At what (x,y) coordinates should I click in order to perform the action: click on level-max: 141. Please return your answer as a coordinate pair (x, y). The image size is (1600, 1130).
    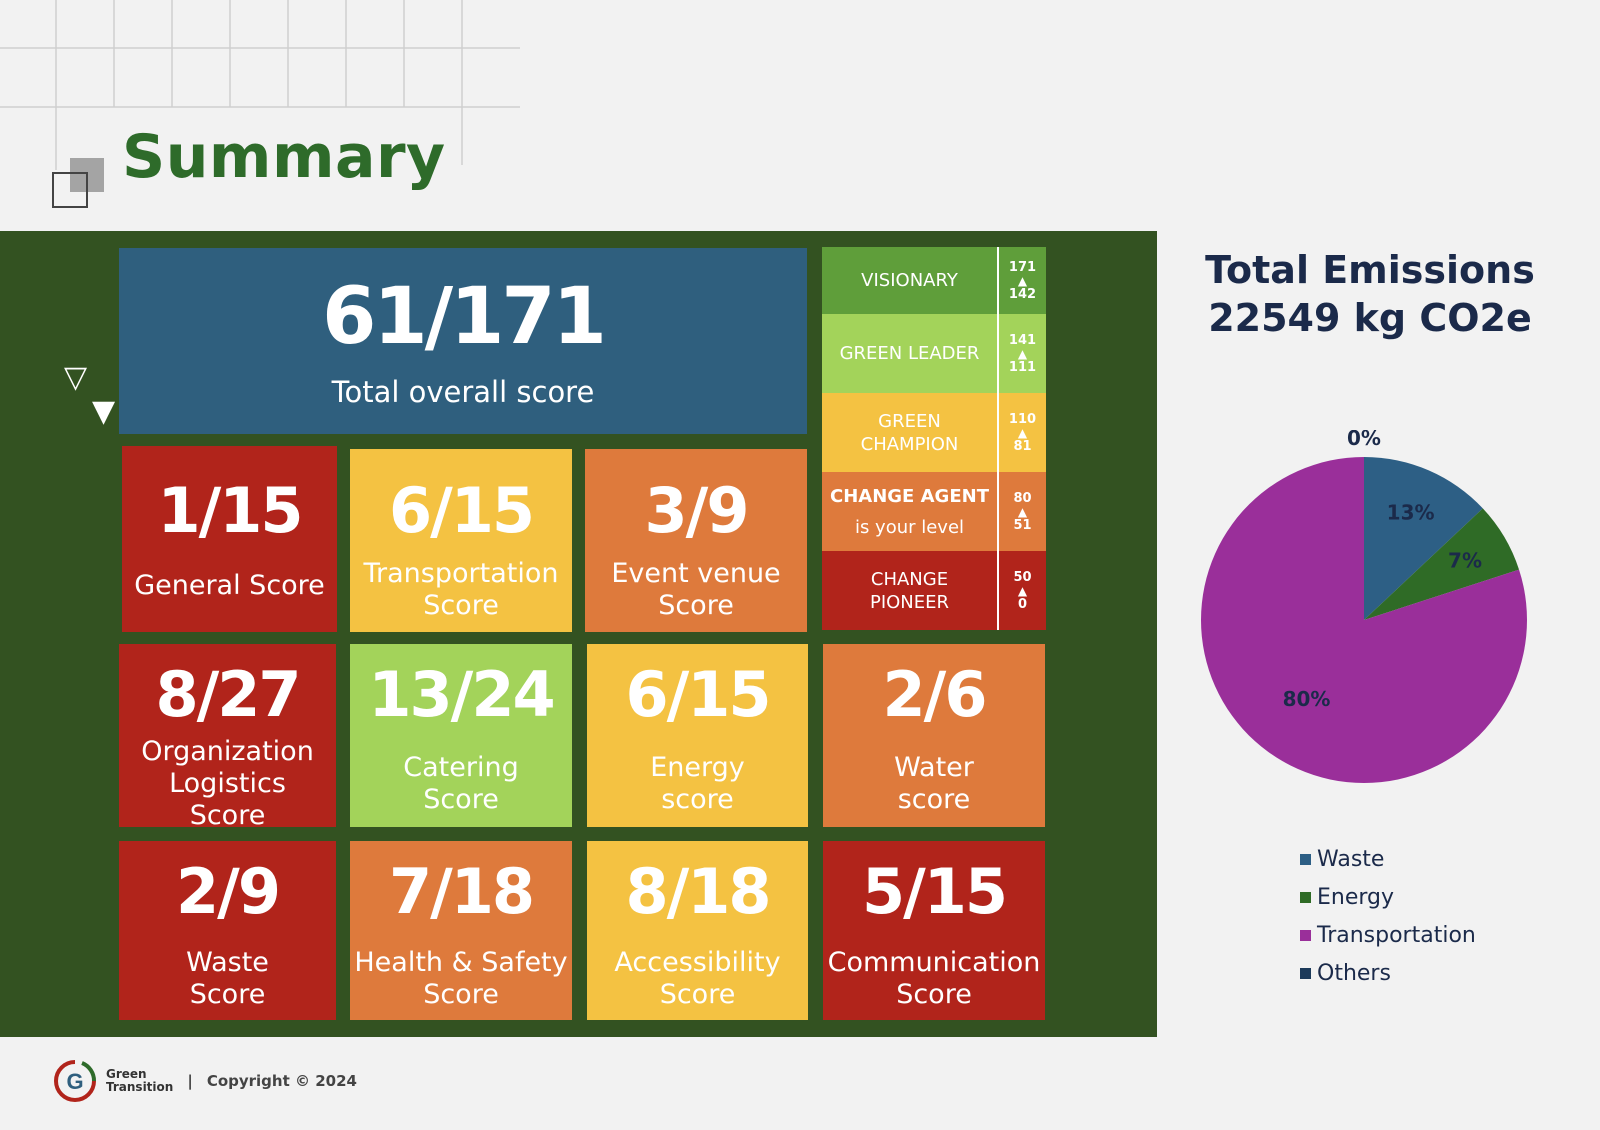
    Looking at the image, I should click on (1022, 340).